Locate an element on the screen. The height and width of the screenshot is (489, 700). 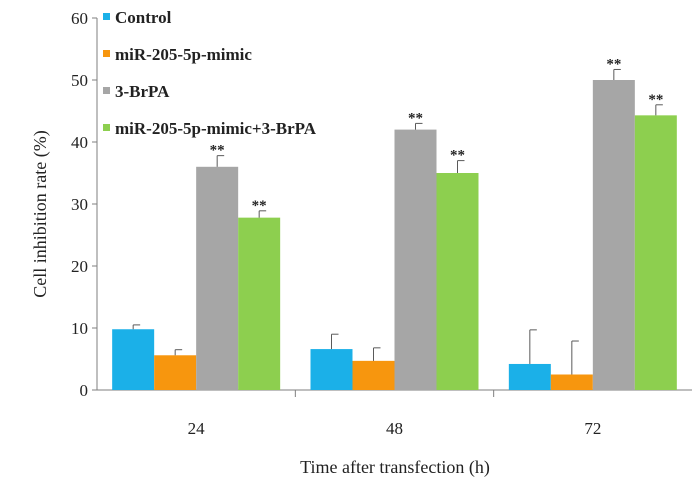
x-tick-label: 72 is located at coordinates (592, 428).